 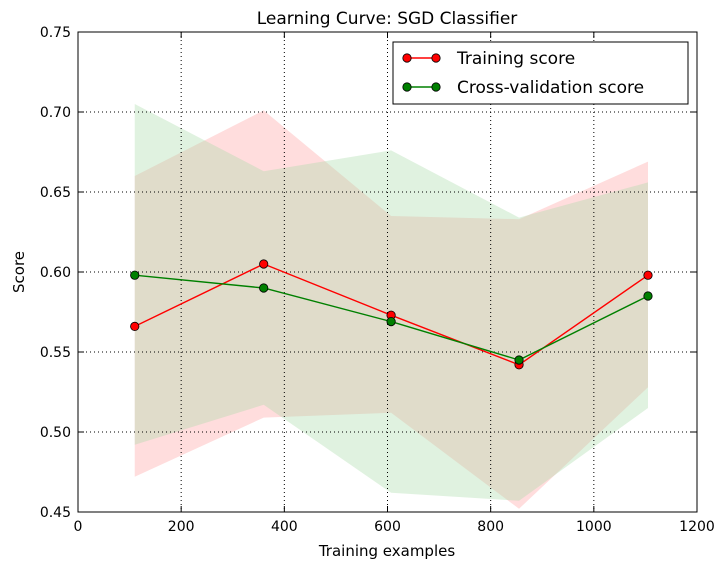 What do you see at coordinates (55, 193) in the screenshot?
I see `y-tick-label: 0.65` at bounding box center [55, 193].